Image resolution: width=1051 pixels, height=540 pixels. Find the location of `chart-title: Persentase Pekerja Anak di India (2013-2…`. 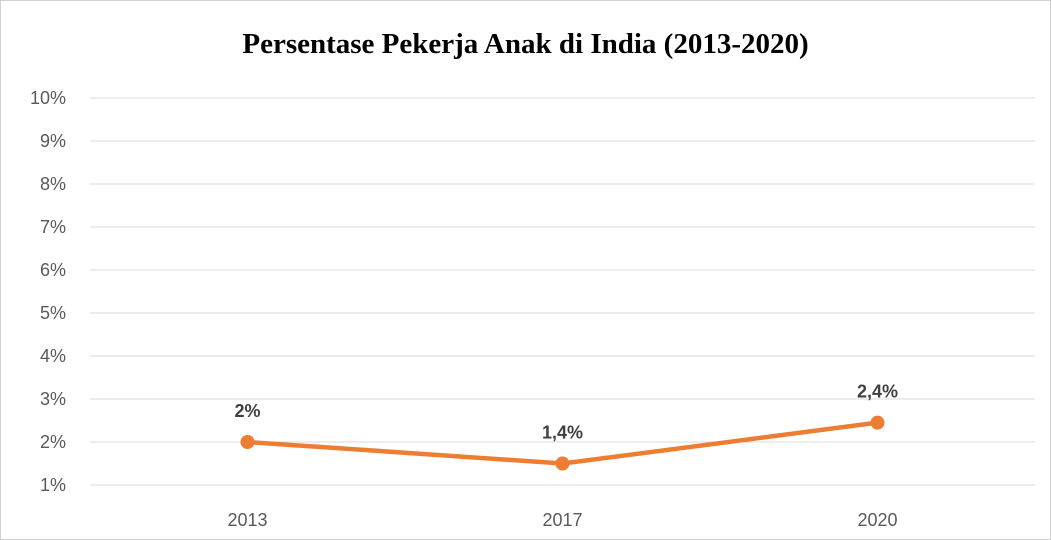

chart-title: Persentase Pekerja Anak di India (2013-2… is located at coordinates (525, 44).